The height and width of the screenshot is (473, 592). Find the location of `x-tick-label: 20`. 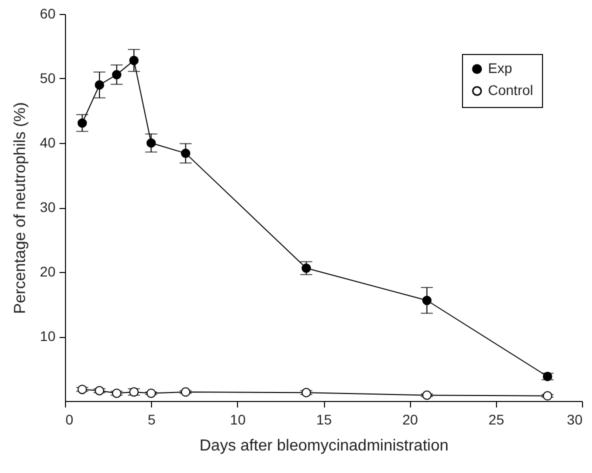

x-tick-label: 20 is located at coordinates (410, 420).